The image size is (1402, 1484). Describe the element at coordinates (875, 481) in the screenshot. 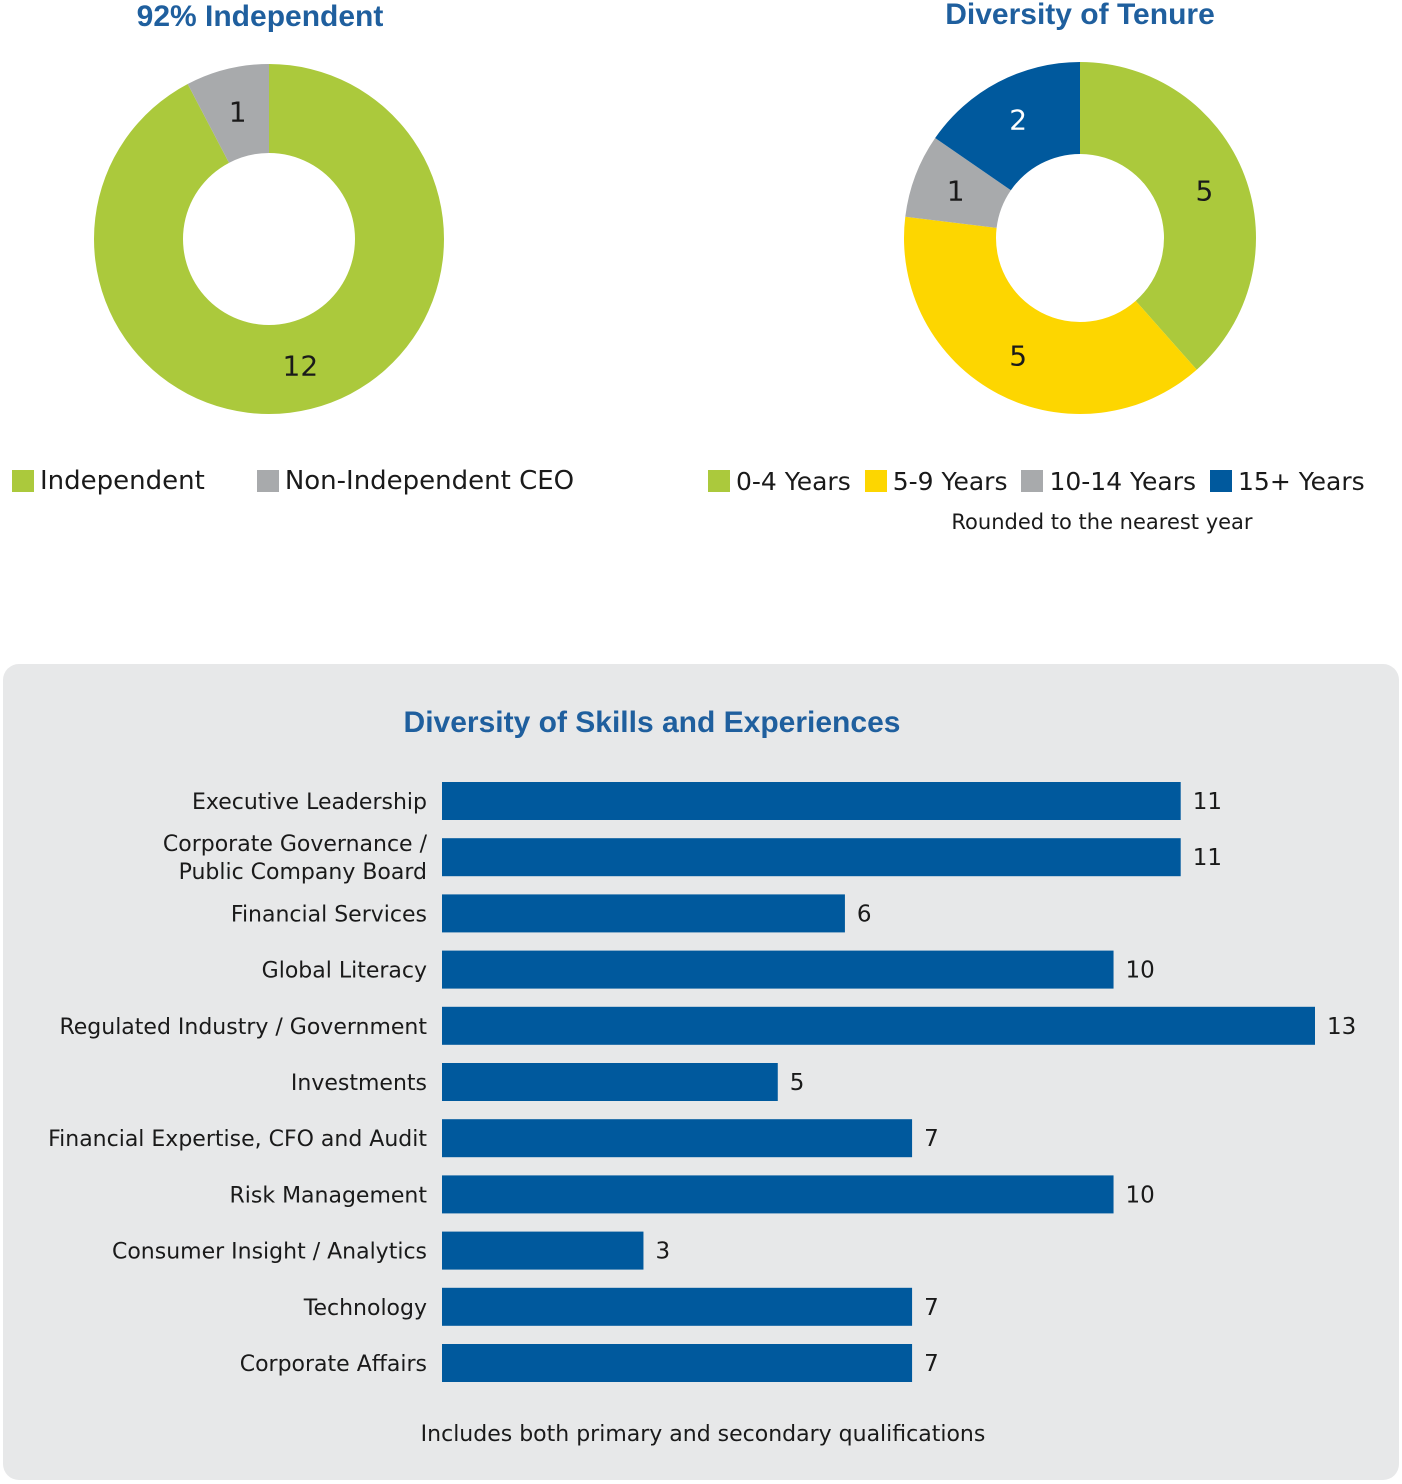

I see `legend-swatch-5-9-years` at that location.